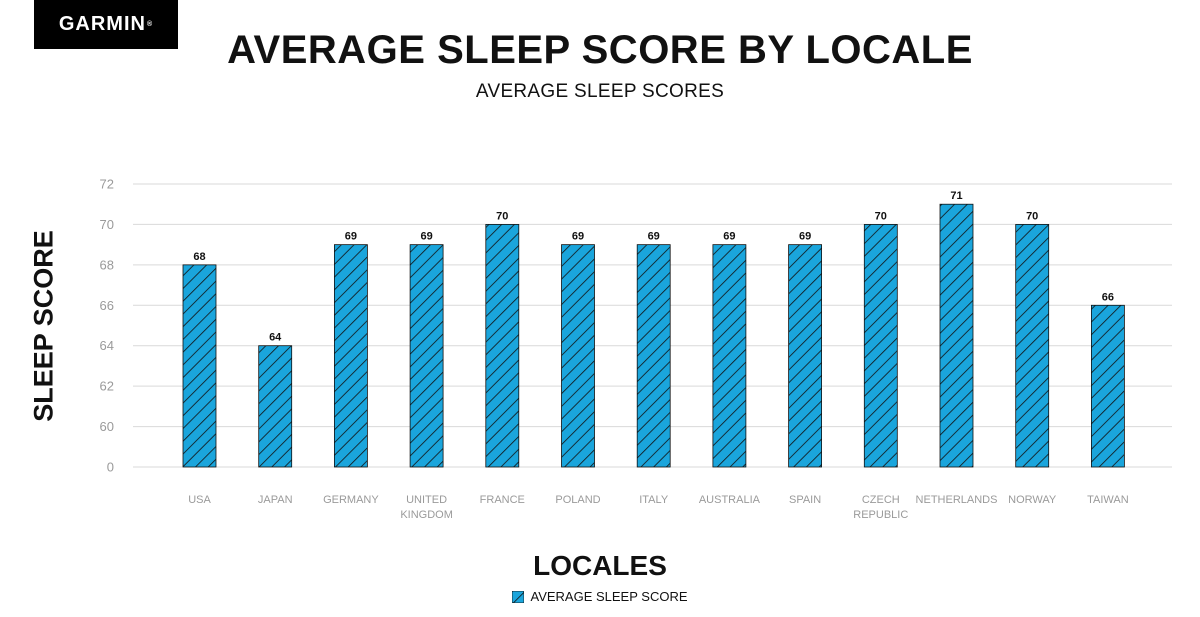 The image size is (1200, 617). I want to click on x-axis-label: LOCALES, so click(600, 565).